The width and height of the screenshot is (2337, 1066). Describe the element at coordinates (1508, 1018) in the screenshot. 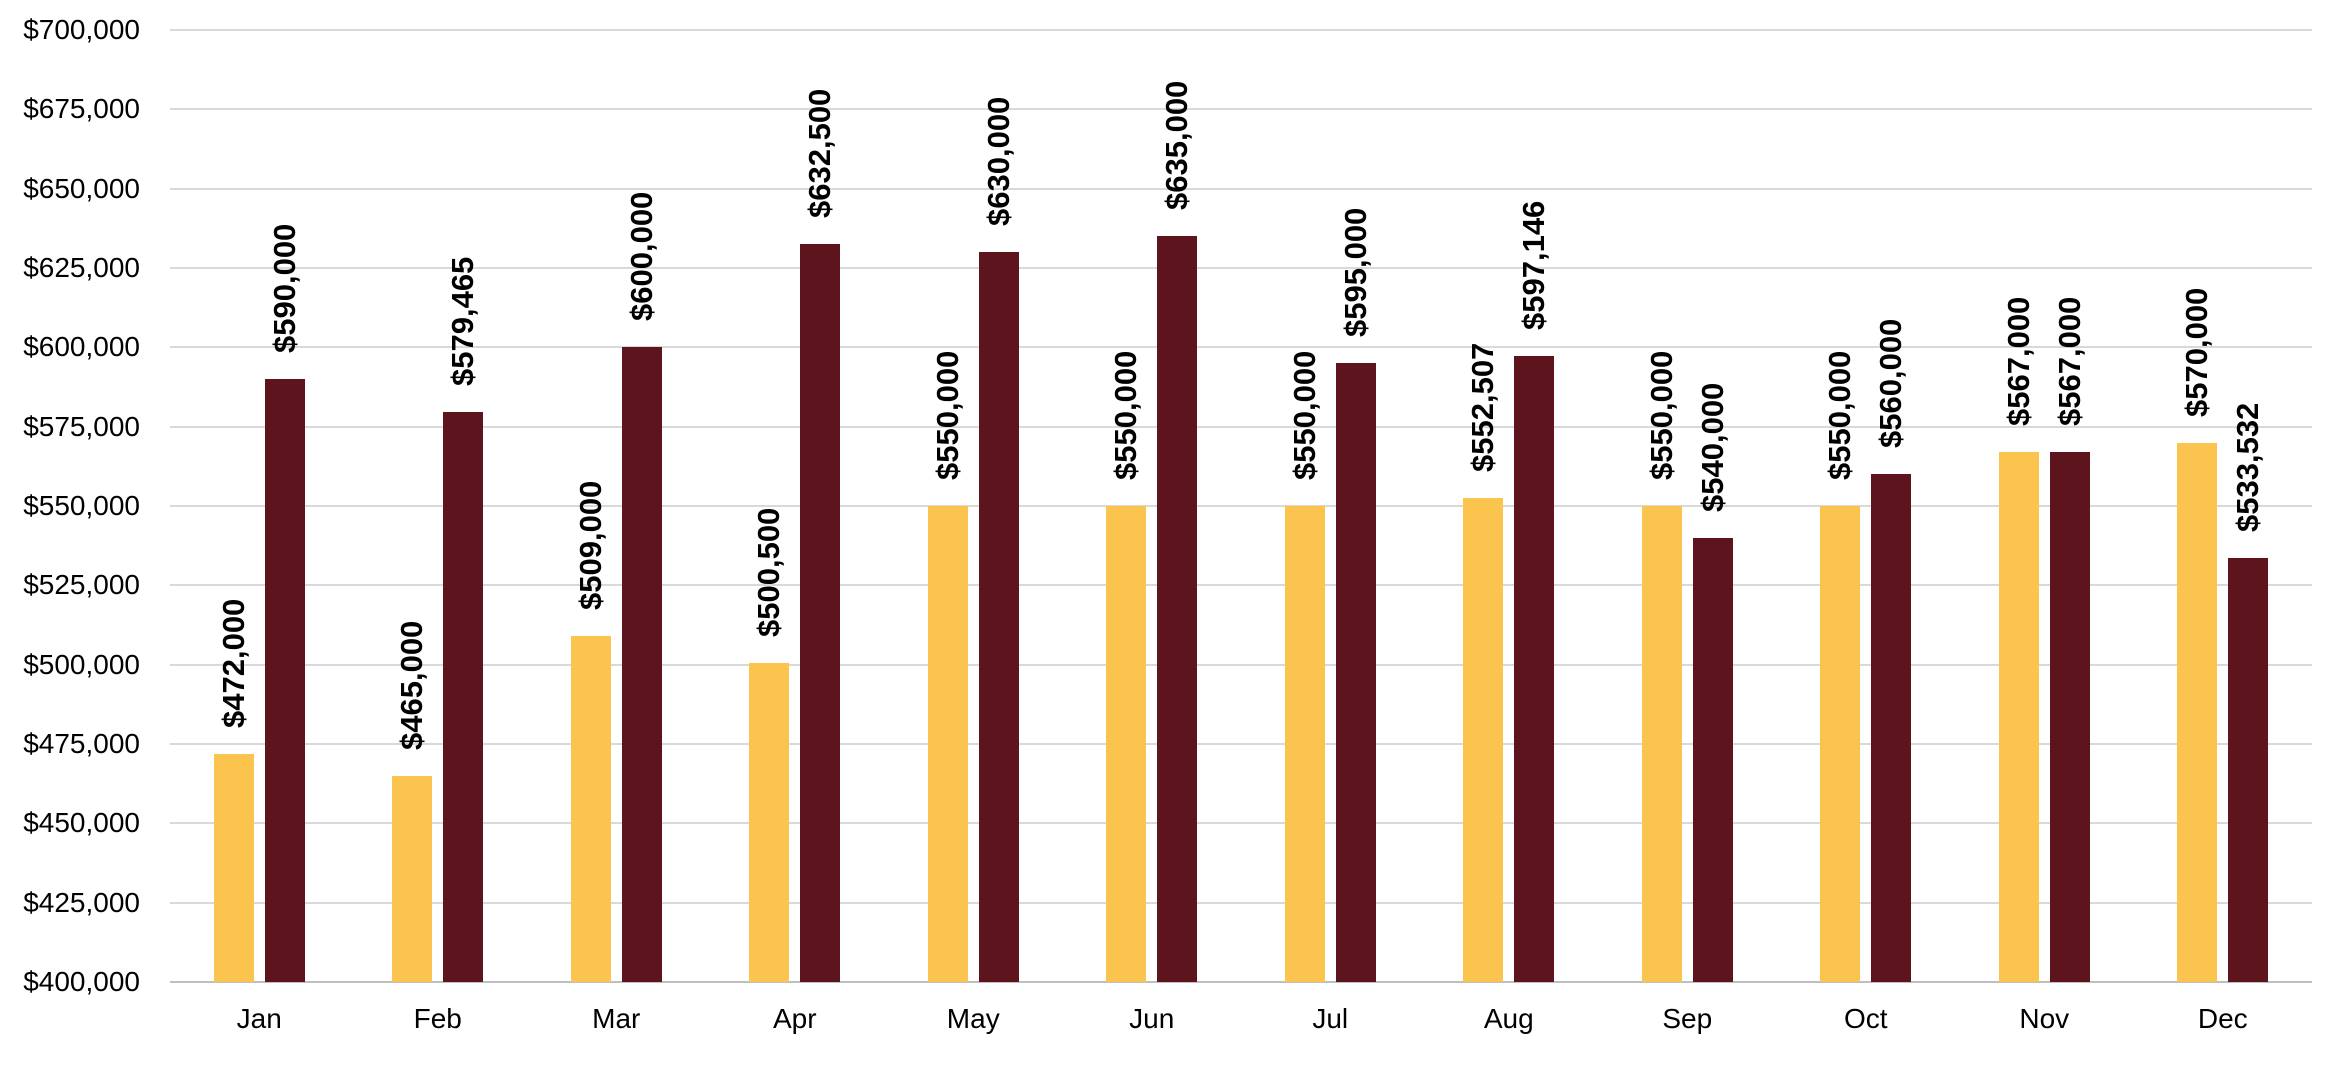

I see `x-axis-label-aug: Aug` at that location.